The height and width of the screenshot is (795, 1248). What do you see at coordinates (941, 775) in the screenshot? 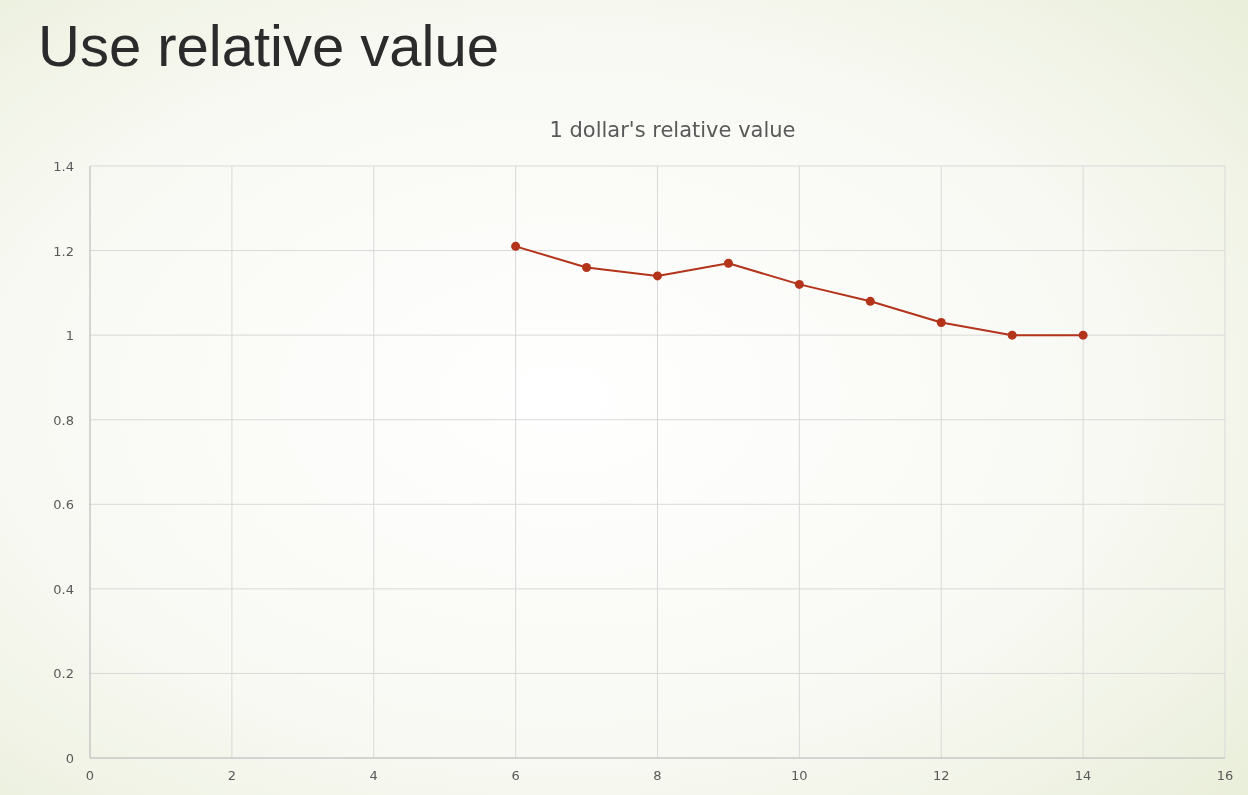
I see `x-tick-label: 12` at bounding box center [941, 775].